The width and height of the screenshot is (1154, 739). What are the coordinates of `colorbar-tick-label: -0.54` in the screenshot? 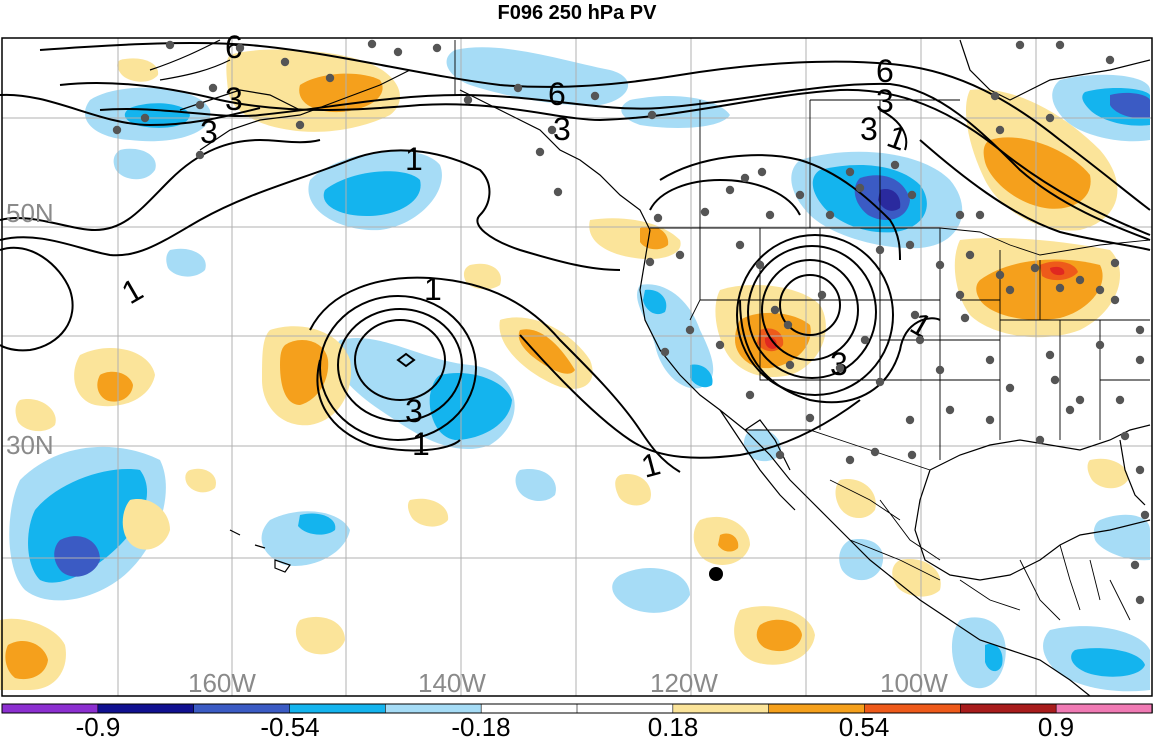 It's located at (289, 725).